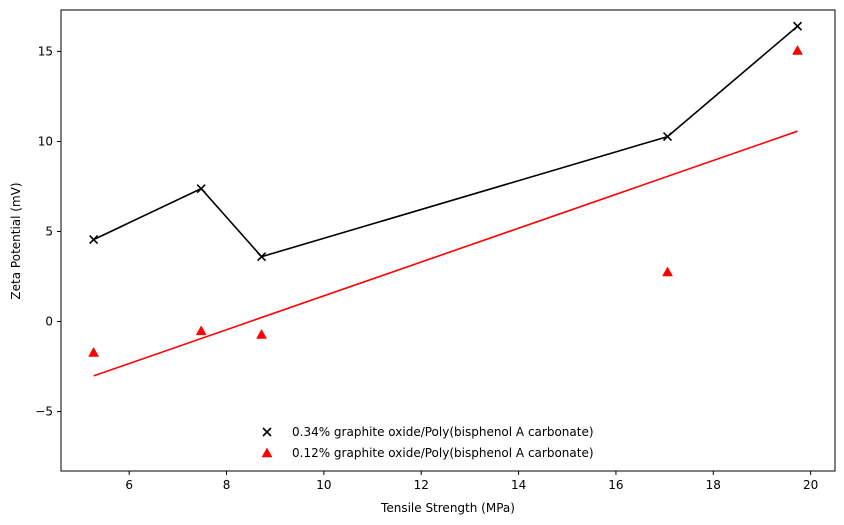 This screenshot has width=844, height=525. Describe the element at coordinates (16, 240) in the screenshot. I see `y-axis-label: Zeta Potential (mV)` at that location.